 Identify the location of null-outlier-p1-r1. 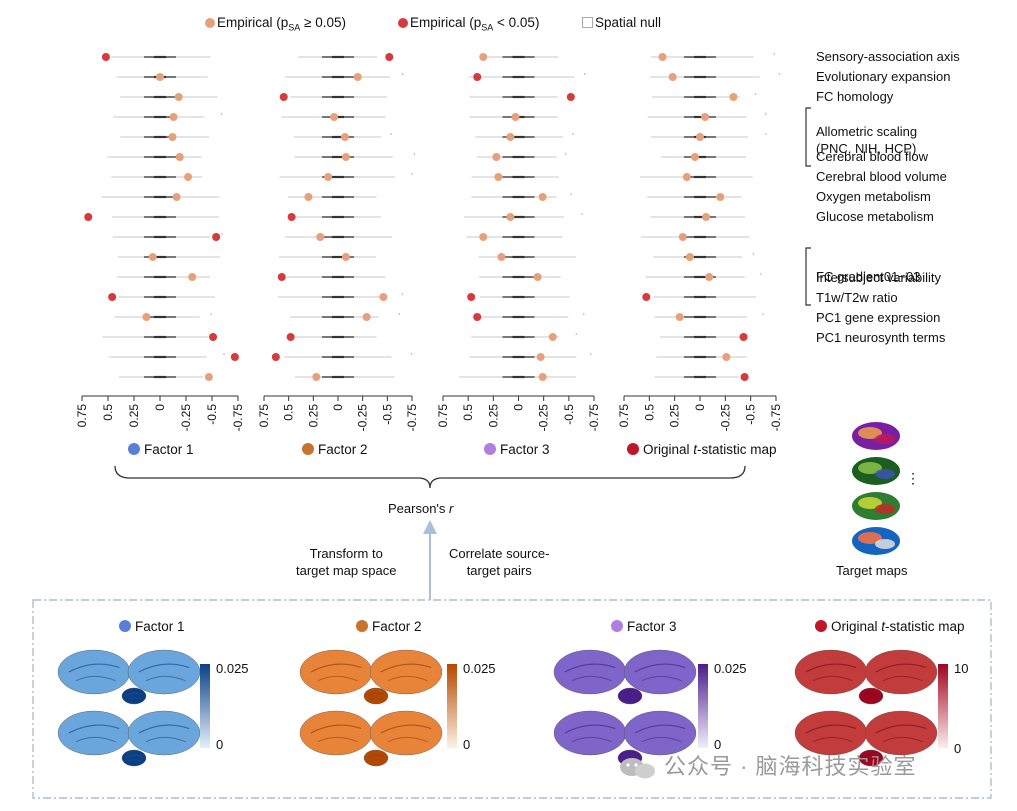
(402, 74).